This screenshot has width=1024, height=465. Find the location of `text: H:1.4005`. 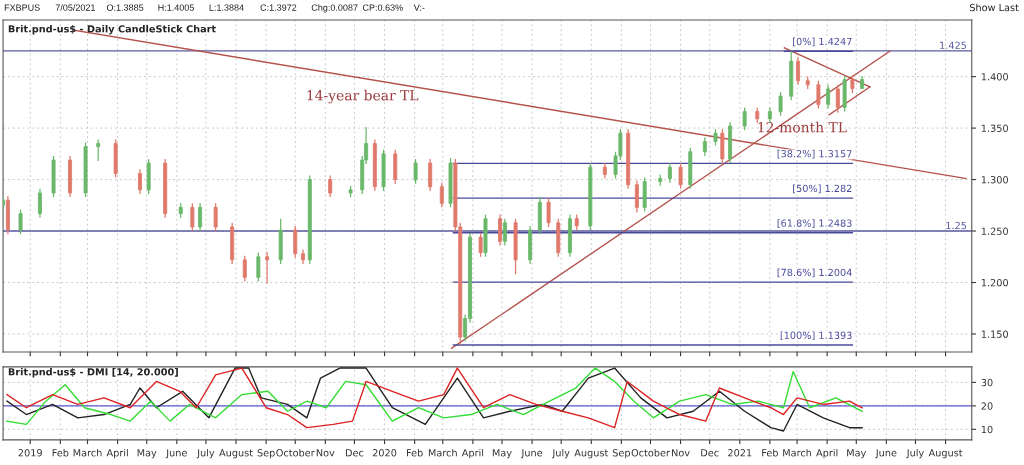

text: H:1.4005 is located at coordinates (176, 7).